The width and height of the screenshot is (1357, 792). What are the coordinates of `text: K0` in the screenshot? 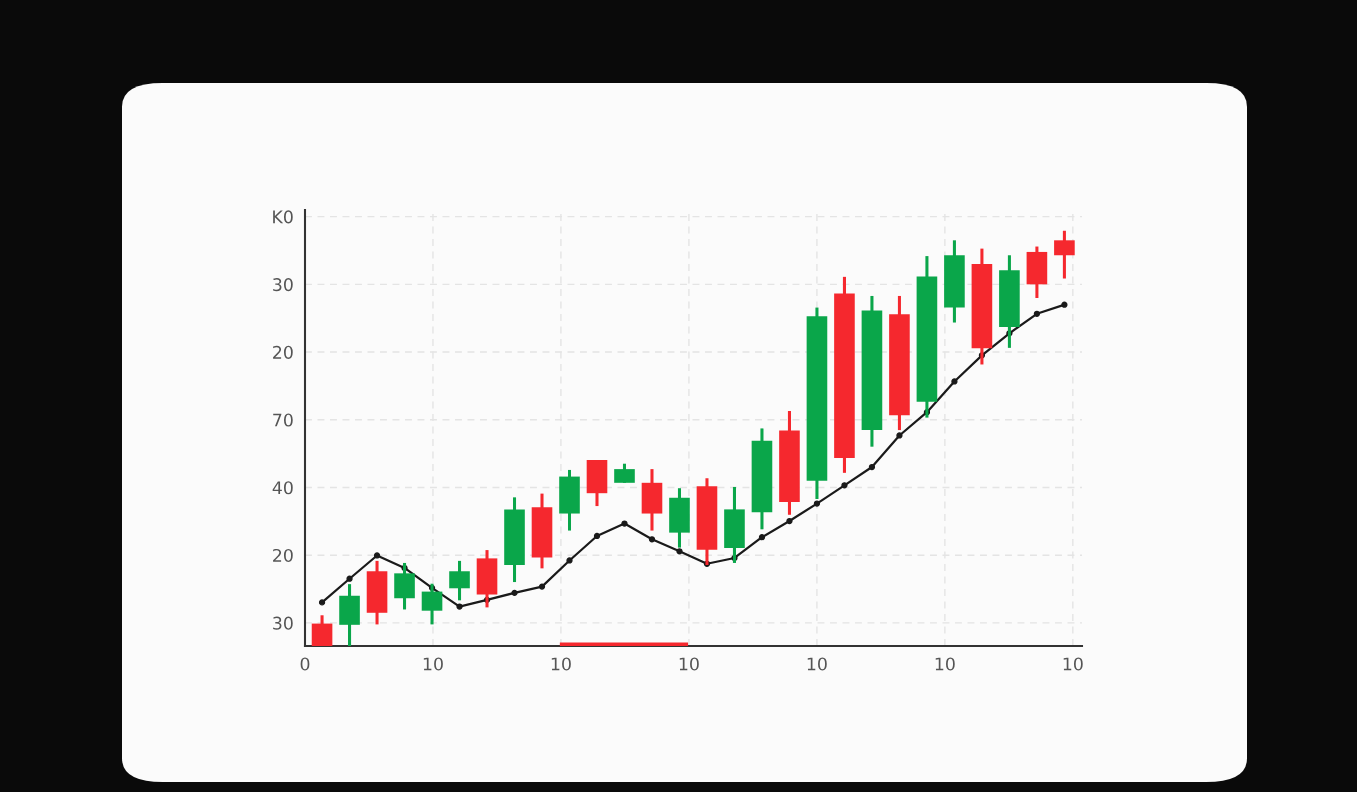 It's located at (283, 217).